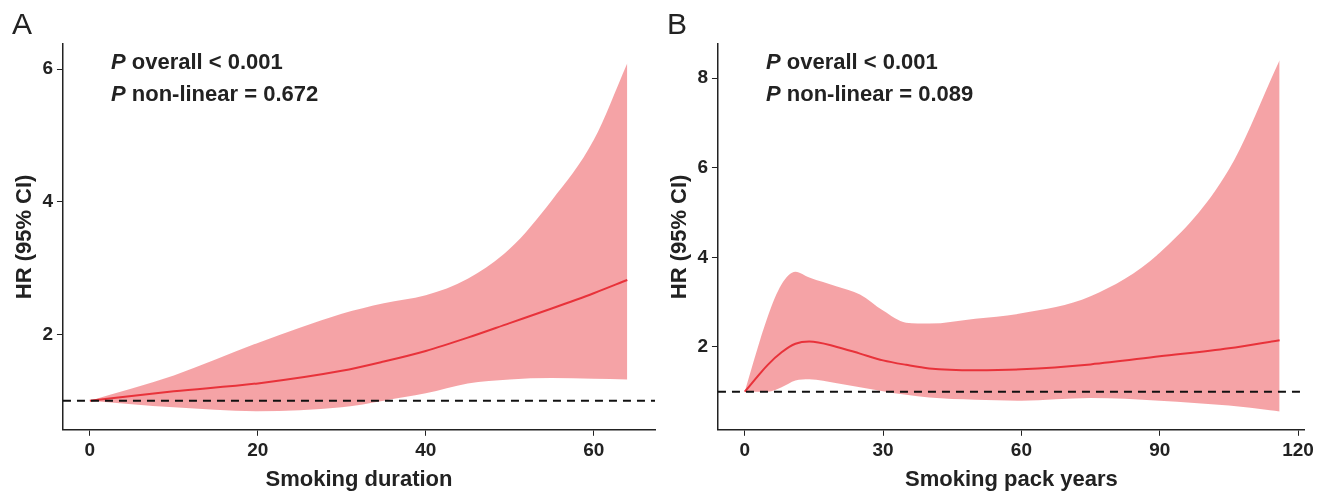  I want to click on x-tick-label: 90, so click(1160, 450).